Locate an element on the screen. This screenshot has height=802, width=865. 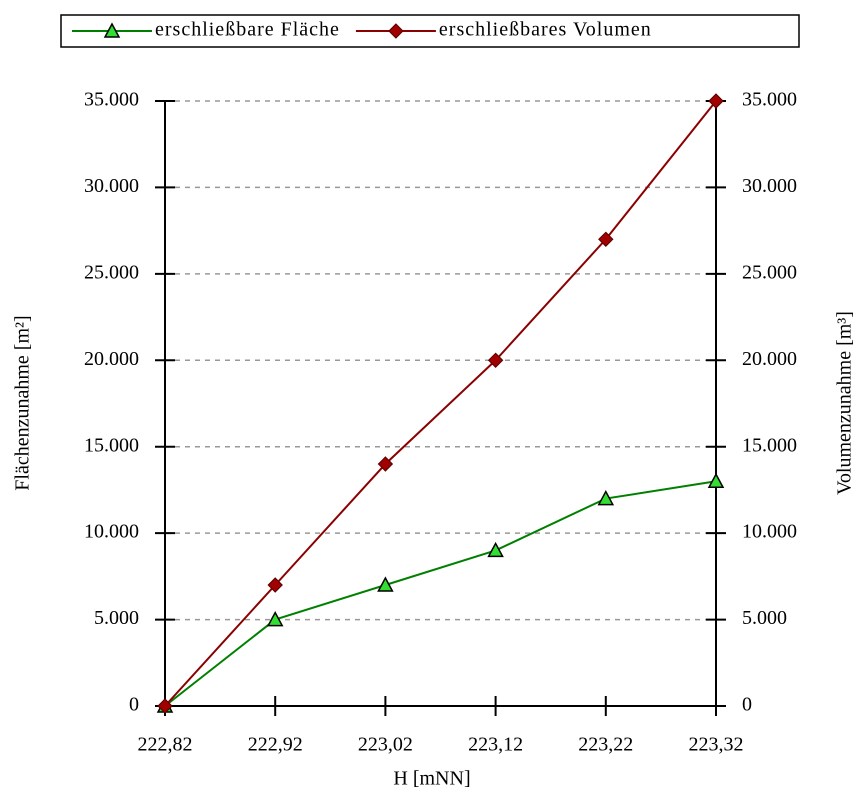
y2-tick-label: 5.000 is located at coordinates (764, 618).